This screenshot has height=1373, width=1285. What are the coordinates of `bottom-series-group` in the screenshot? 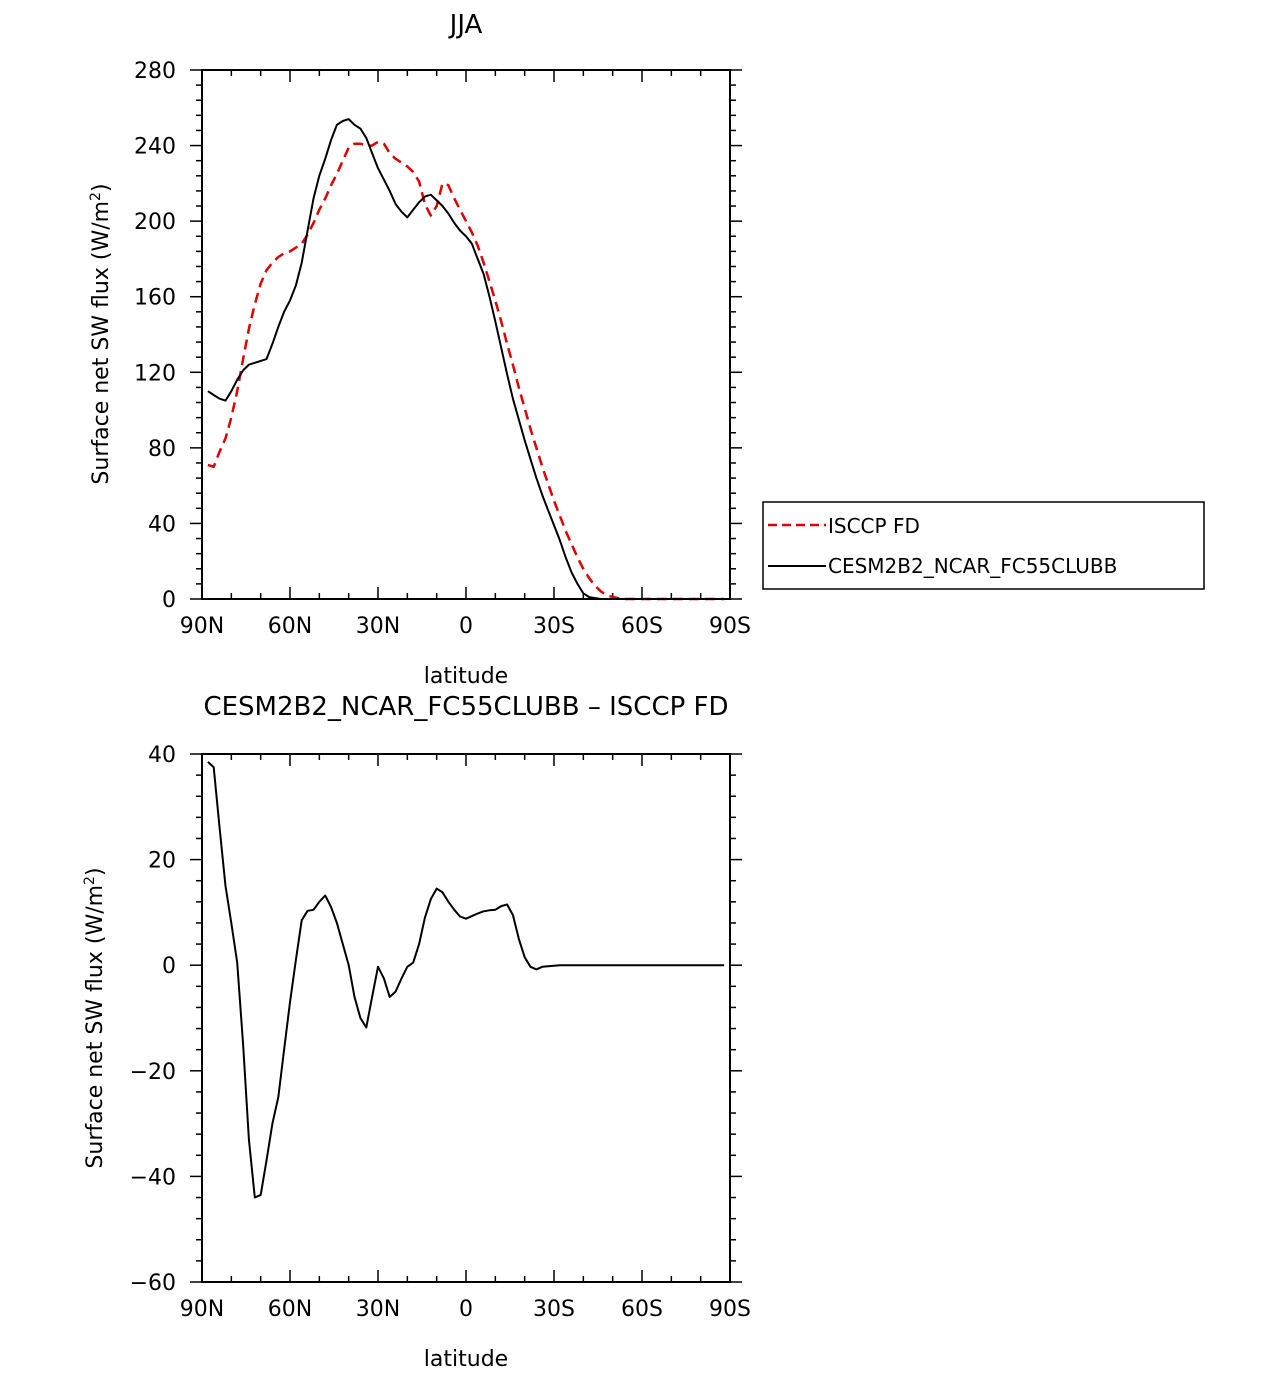 It's located at (466, 980).